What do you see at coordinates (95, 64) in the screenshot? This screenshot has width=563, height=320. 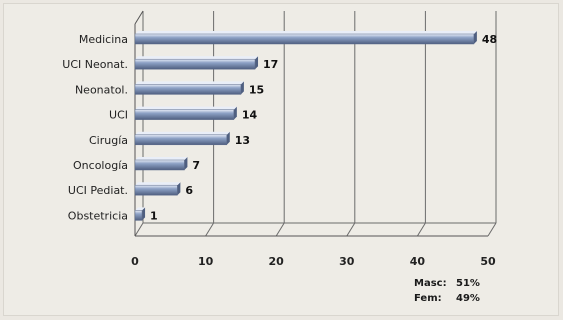 I see `category-label: UCI Neonat.` at bounding box center [95, 64].